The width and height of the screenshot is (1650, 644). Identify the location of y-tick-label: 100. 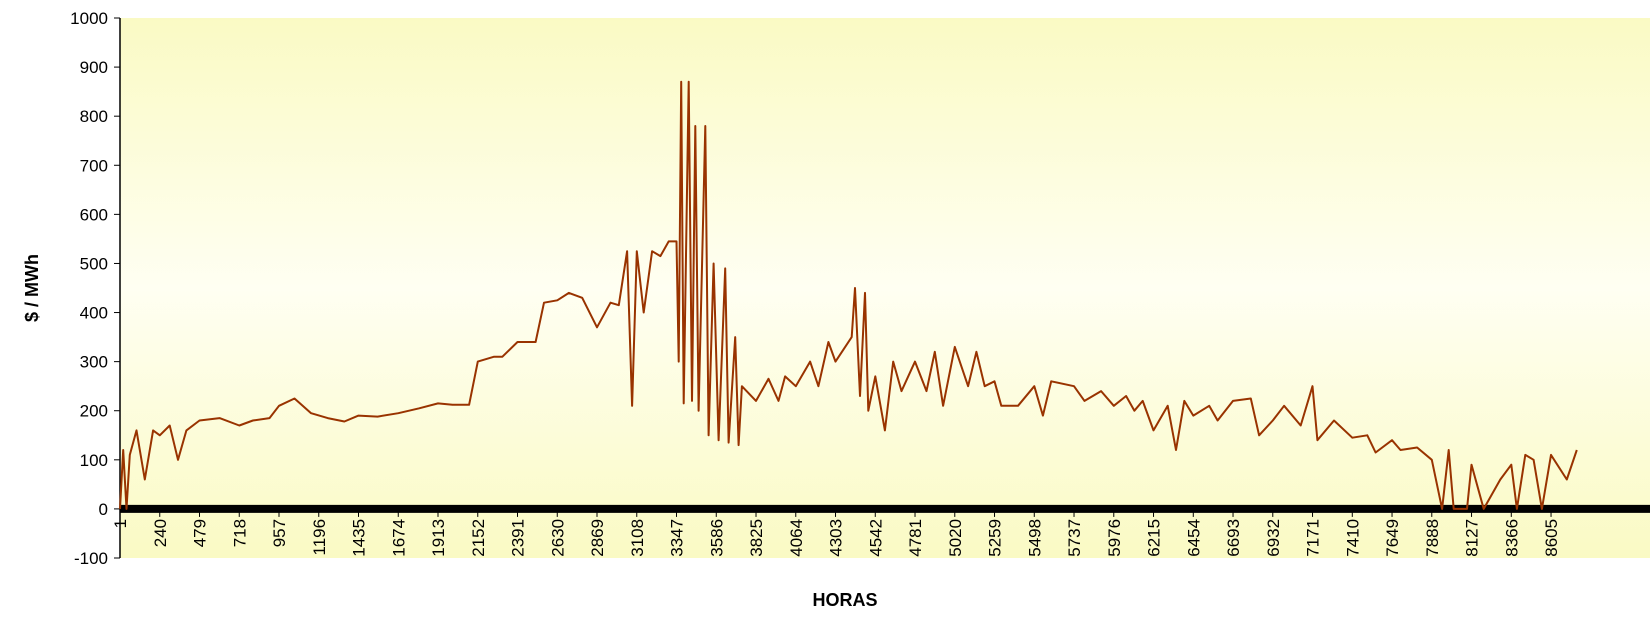
(94, 460).